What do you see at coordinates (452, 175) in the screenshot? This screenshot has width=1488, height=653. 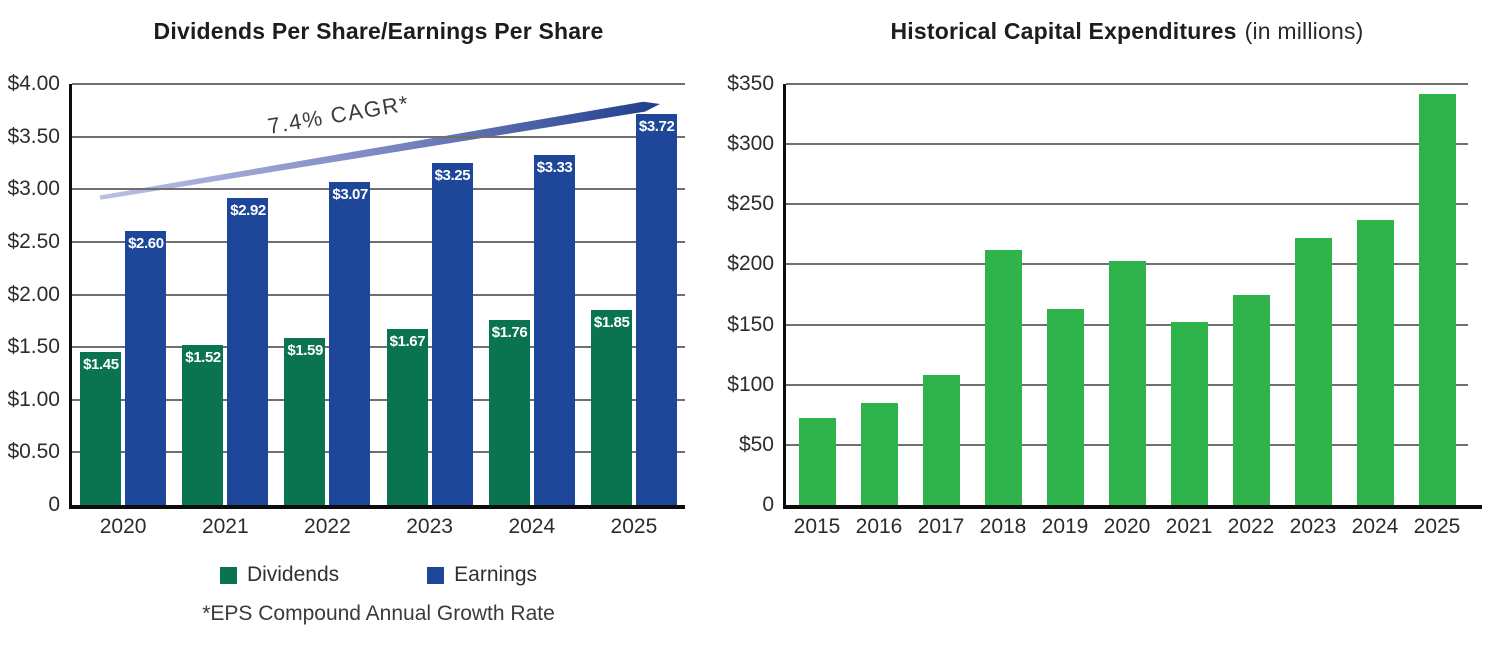 I see `bar-value-label: $3.25` at bounding box center [452, 175].